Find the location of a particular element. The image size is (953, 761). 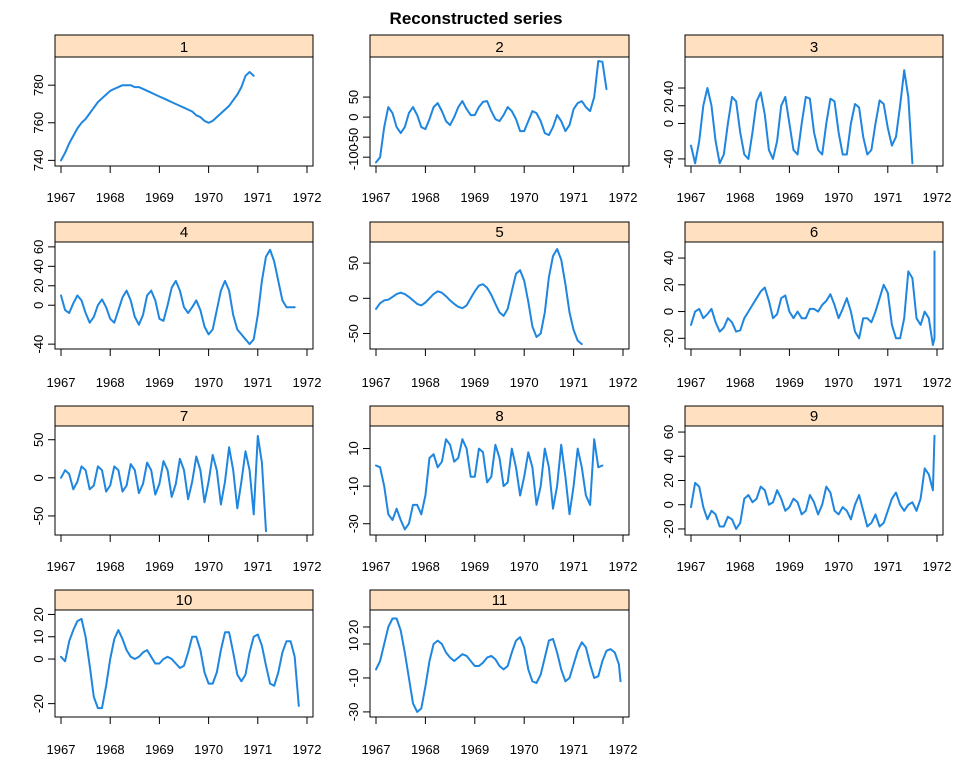

panel-2: 2 1967 1968 1969 1970 1971 1972 -100-50 0 50 is located at coordinates (492, 119).